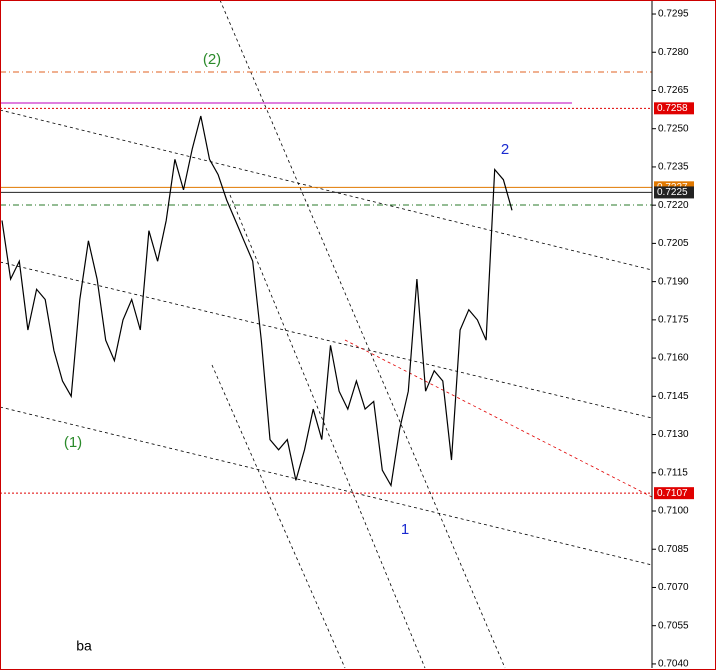 This screenshot has height=670, width=716. I want to click on price-label: 0.7258, so click(672, 108).